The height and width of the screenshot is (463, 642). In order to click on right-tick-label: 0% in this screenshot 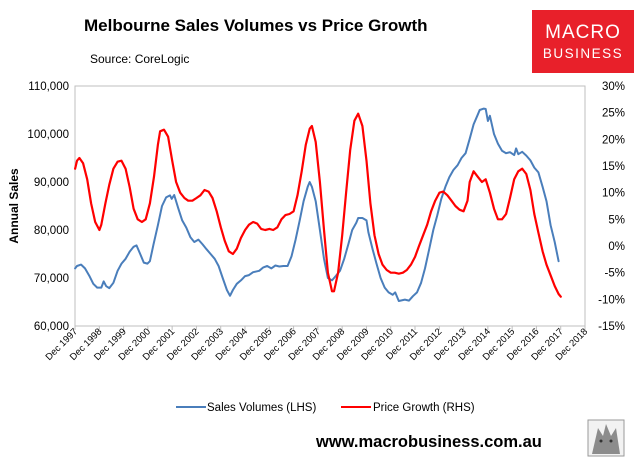, I will do `click(616, 247)`.